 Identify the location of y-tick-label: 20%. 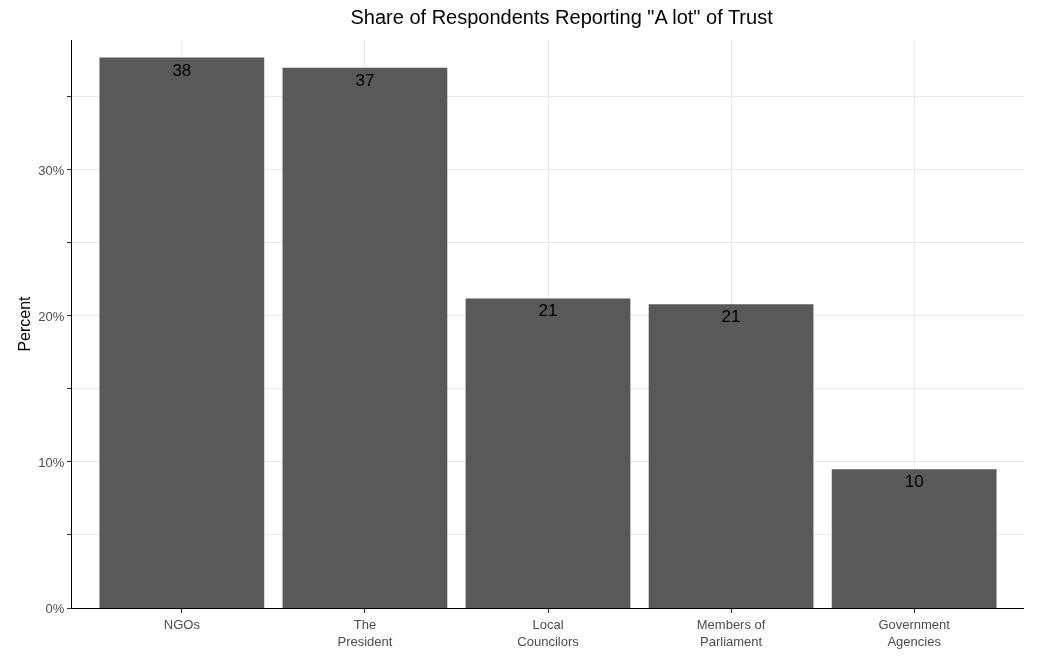
(51, 316).